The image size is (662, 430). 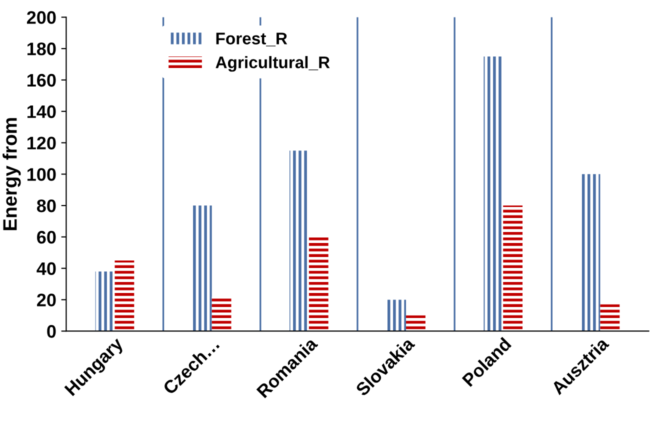 What do you see at coordinates (41, 80) in the screenshot?
I see `y-tick-label: 160` at bounding box center [41, 80].